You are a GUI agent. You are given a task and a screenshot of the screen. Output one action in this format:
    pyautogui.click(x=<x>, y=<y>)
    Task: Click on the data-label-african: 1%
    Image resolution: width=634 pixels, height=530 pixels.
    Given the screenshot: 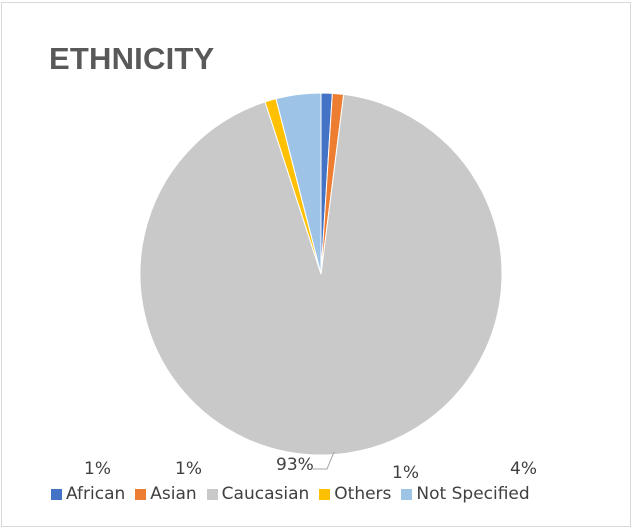 What is the action you would take?
    pyautogui.click(x=97, y=469)
    